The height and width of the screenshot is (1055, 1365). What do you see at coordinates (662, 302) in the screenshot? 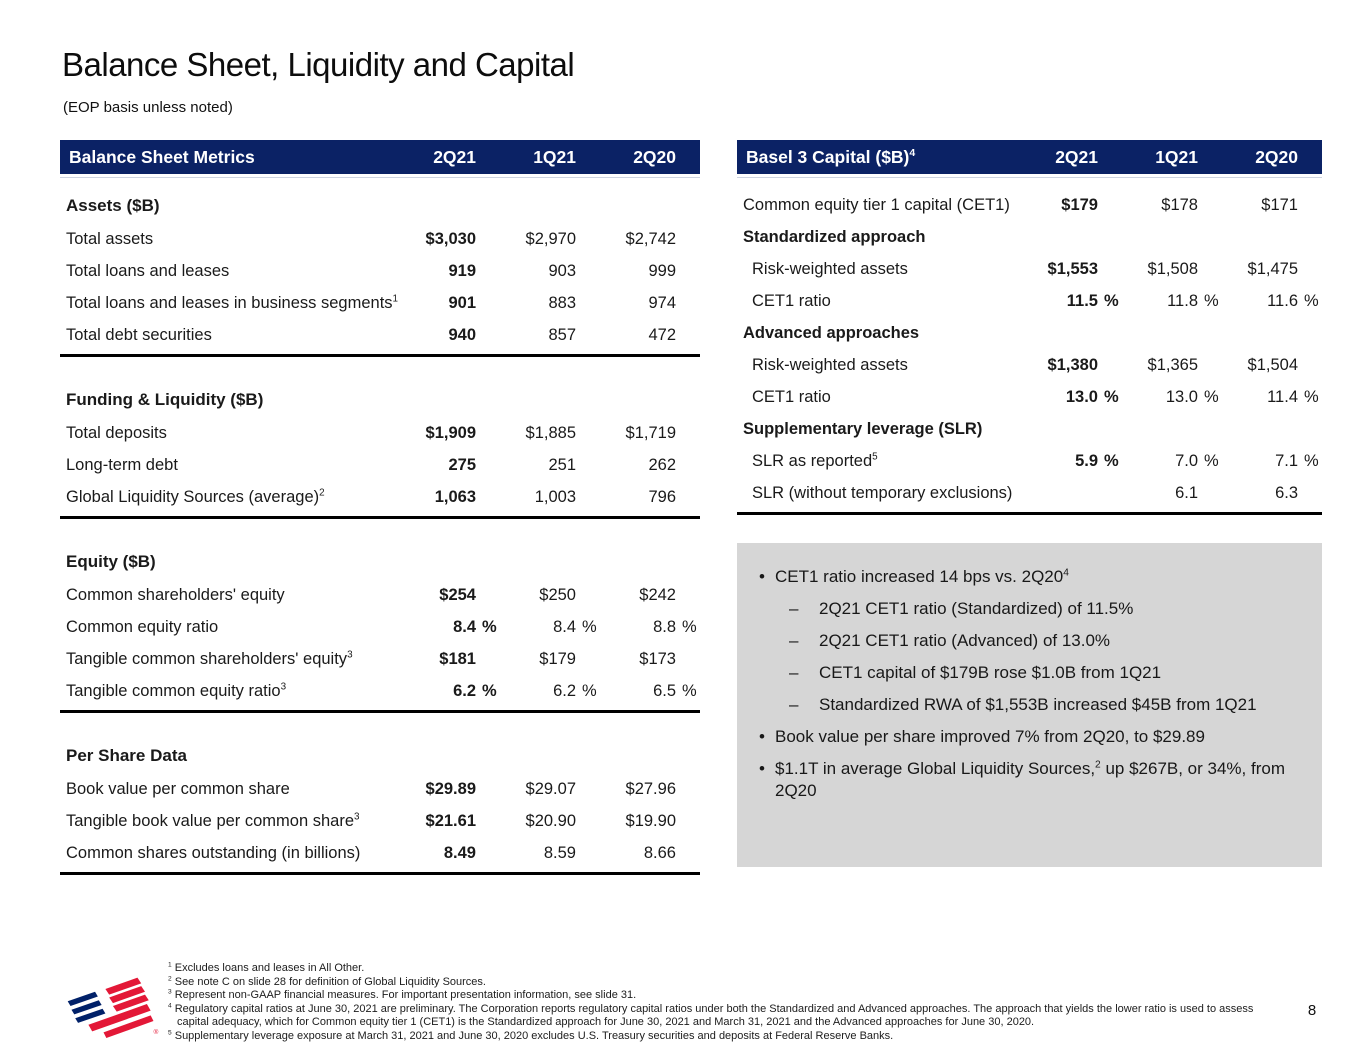
I see `cell-value: 974` at bounding box center [662, 302].